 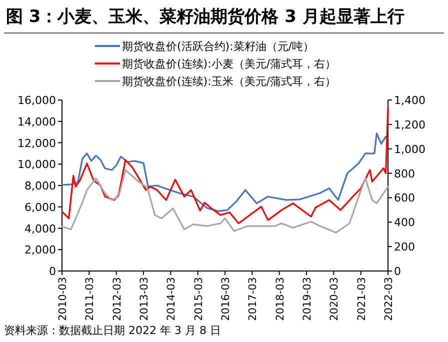 I want to click on legend-label: 期货收盘价(连续):玉米（美元/蒲式耳，右）, so click(x=229, y=81).